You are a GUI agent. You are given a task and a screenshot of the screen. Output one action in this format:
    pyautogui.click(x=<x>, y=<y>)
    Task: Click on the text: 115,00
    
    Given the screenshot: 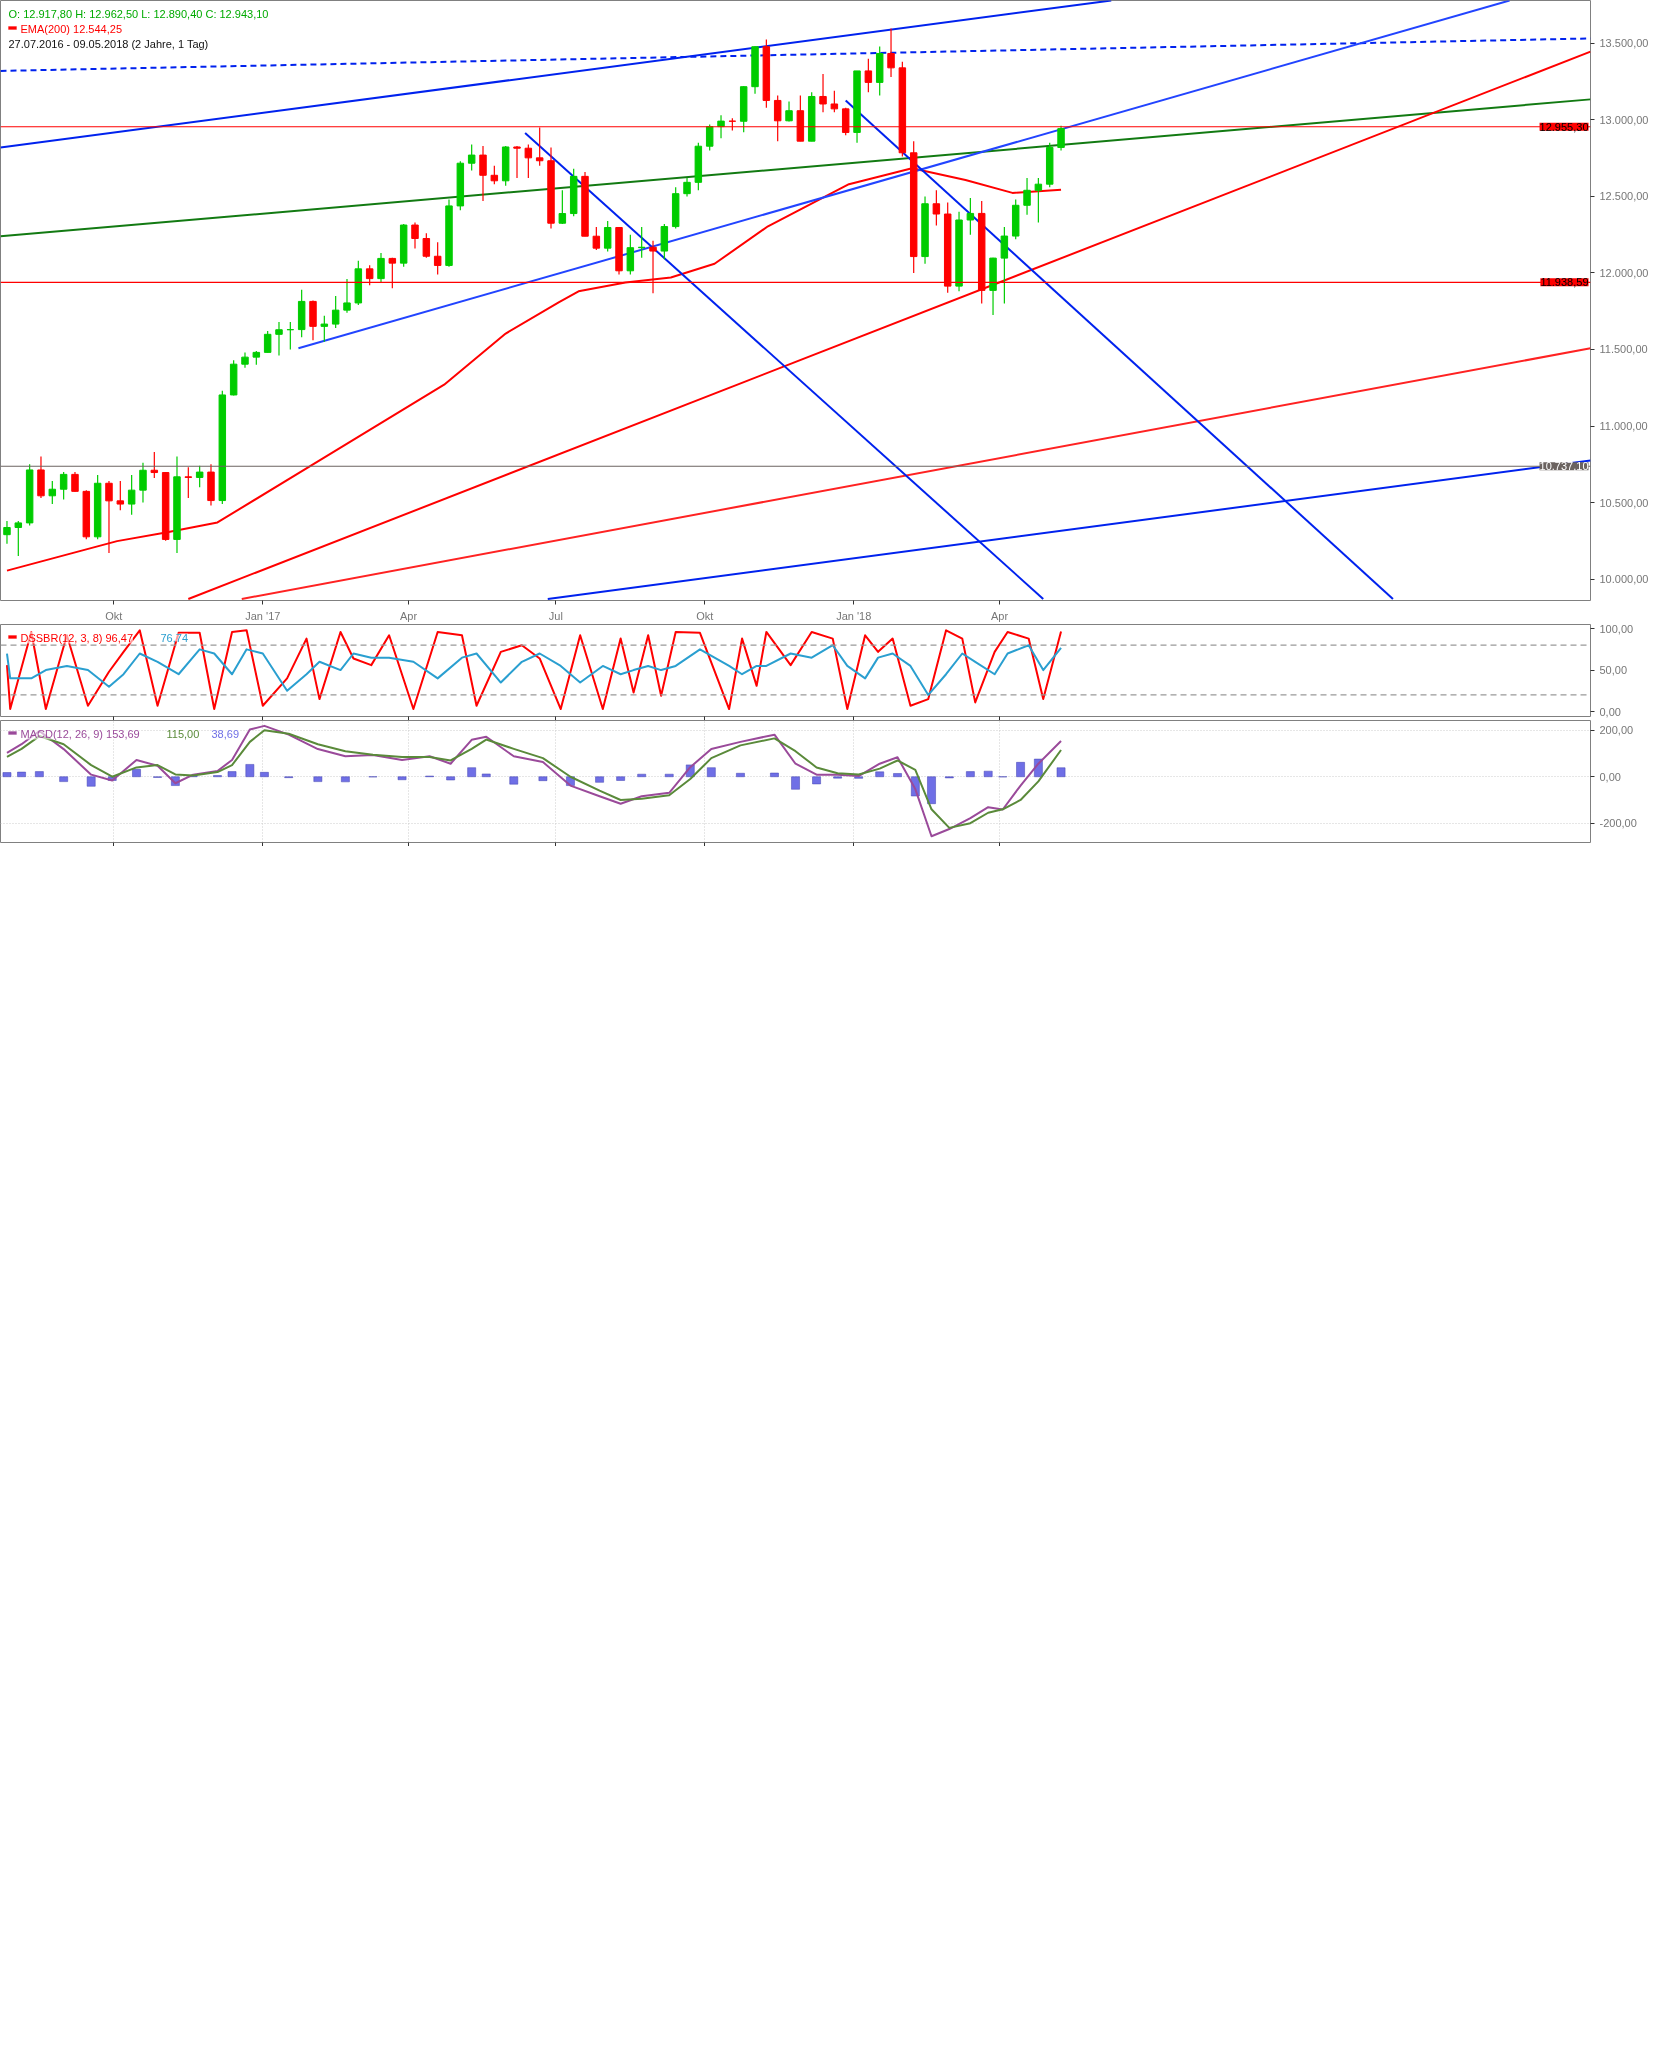 What is the action you would take?
    pyautogui.click(x=183, y=733)
    